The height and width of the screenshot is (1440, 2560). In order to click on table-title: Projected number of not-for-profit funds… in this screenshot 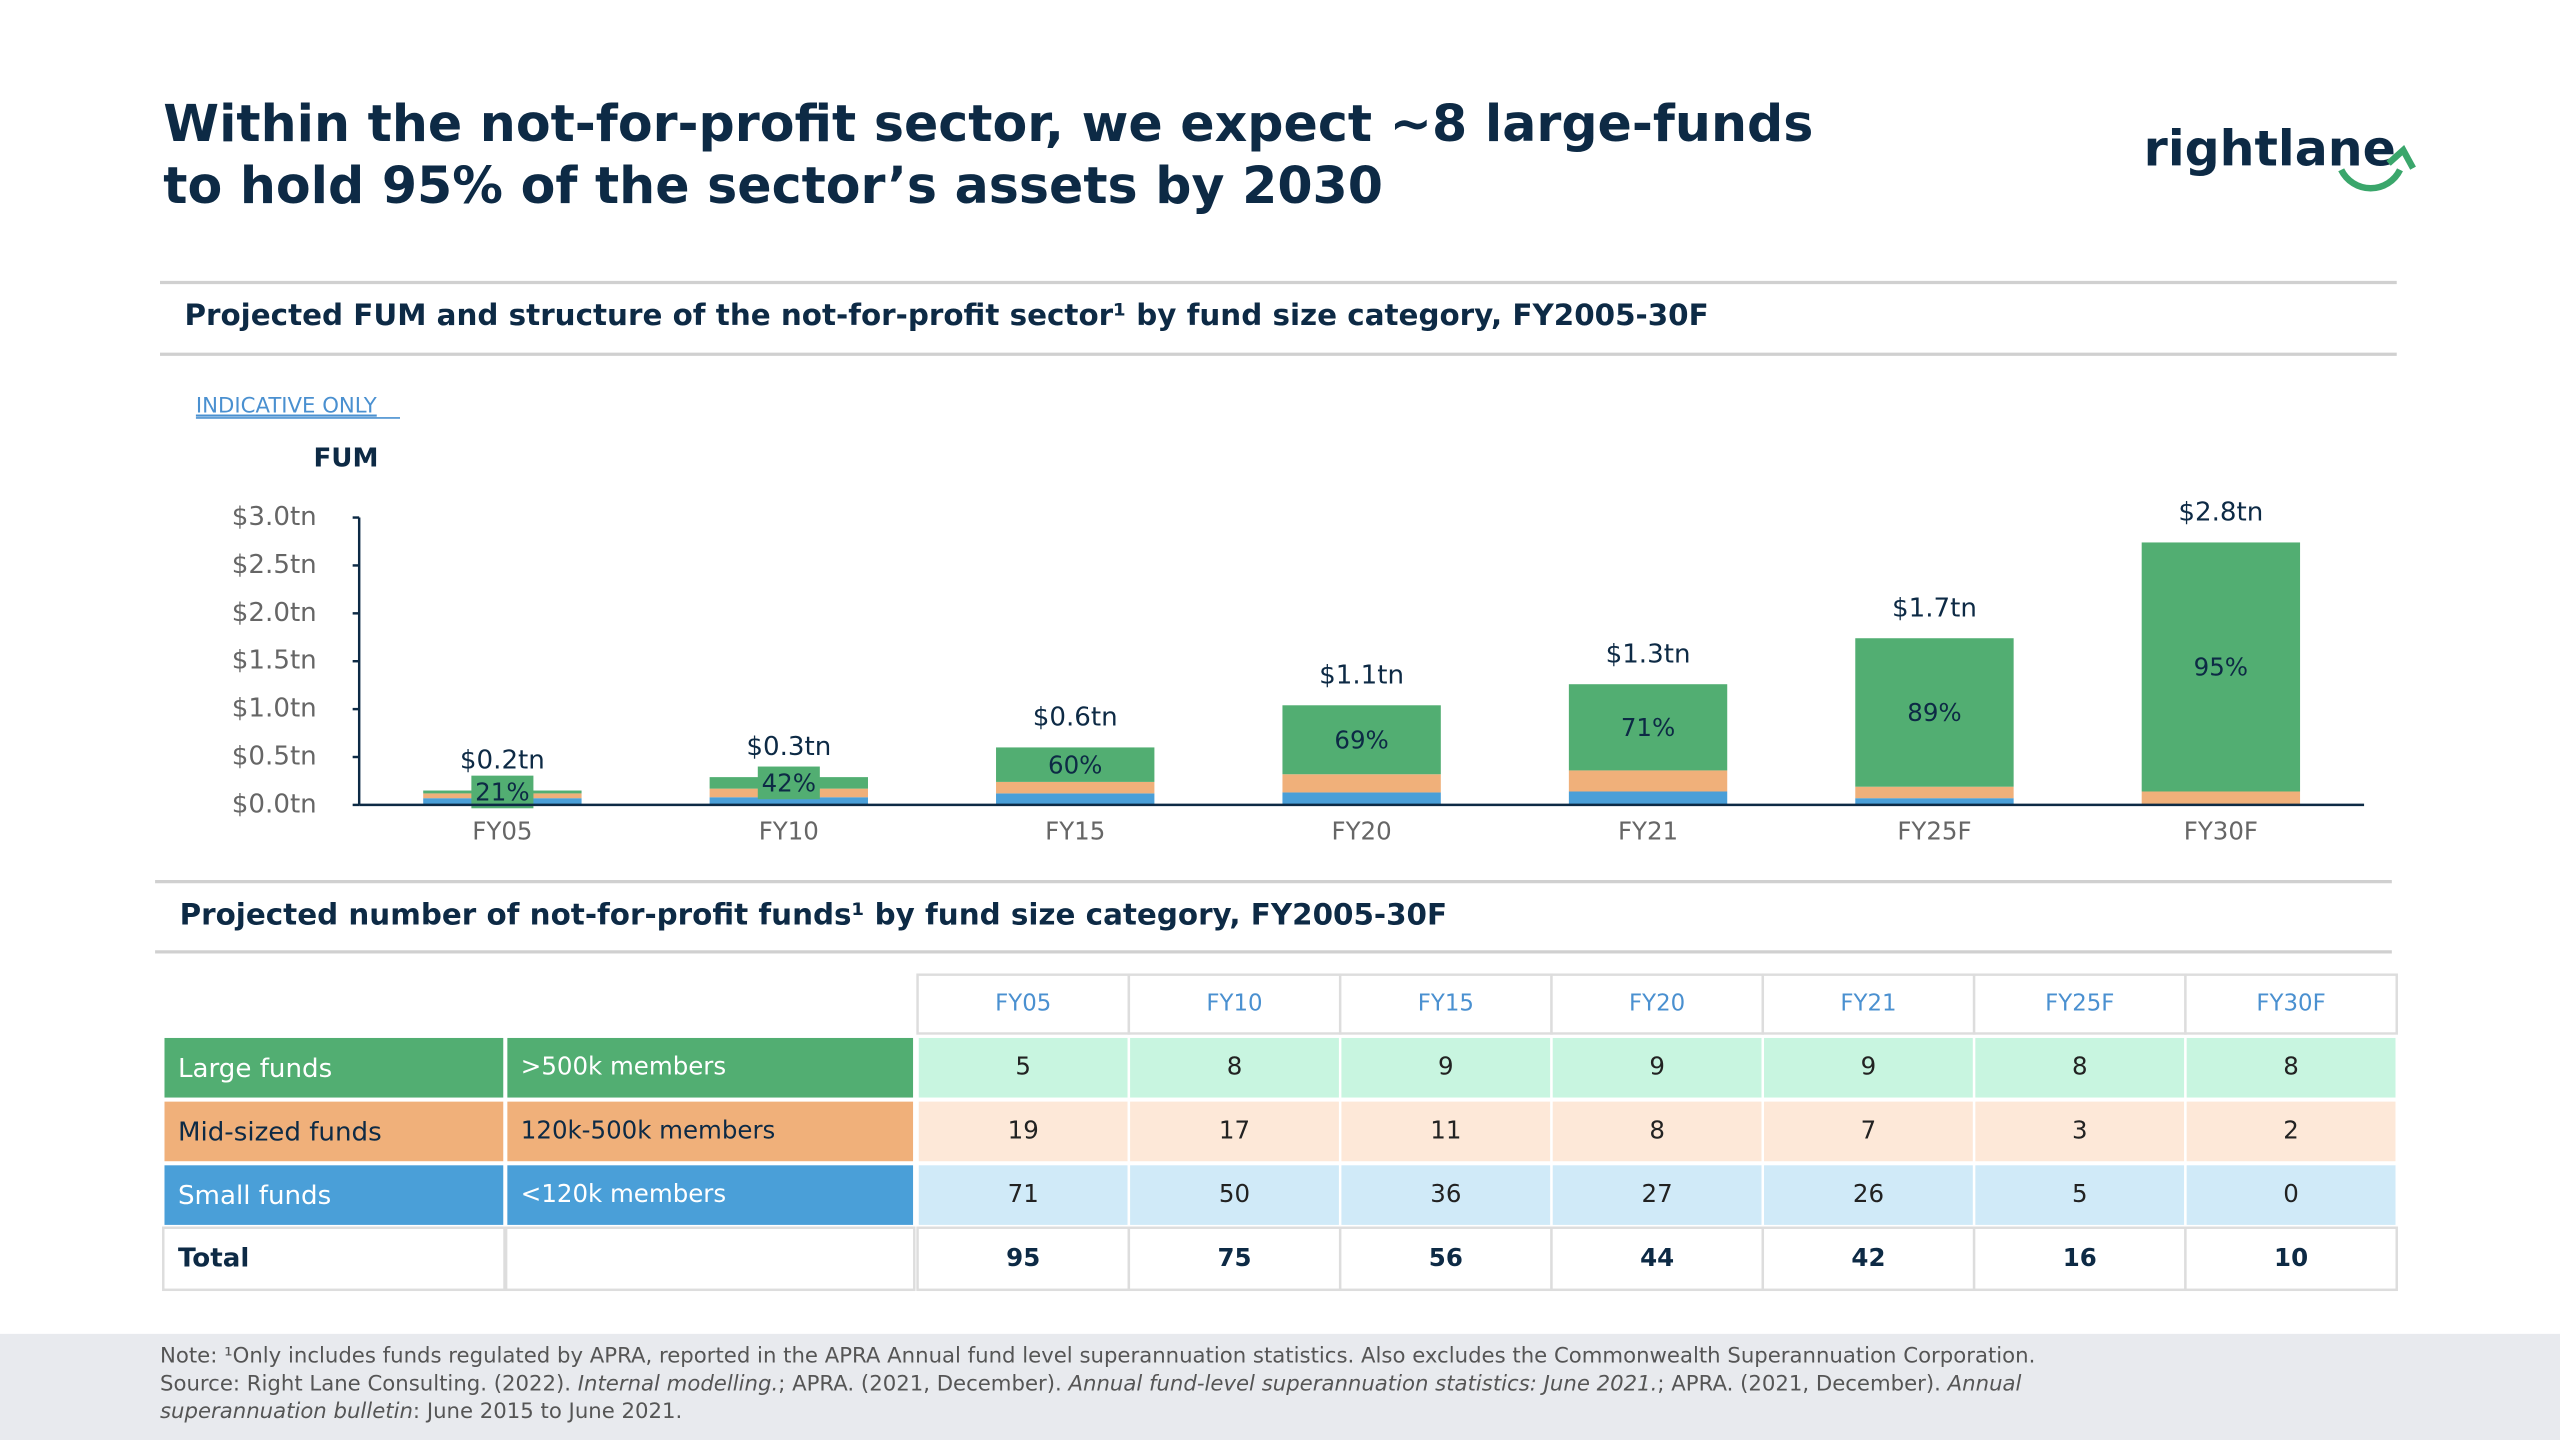, I will do `click(813, 914)`.